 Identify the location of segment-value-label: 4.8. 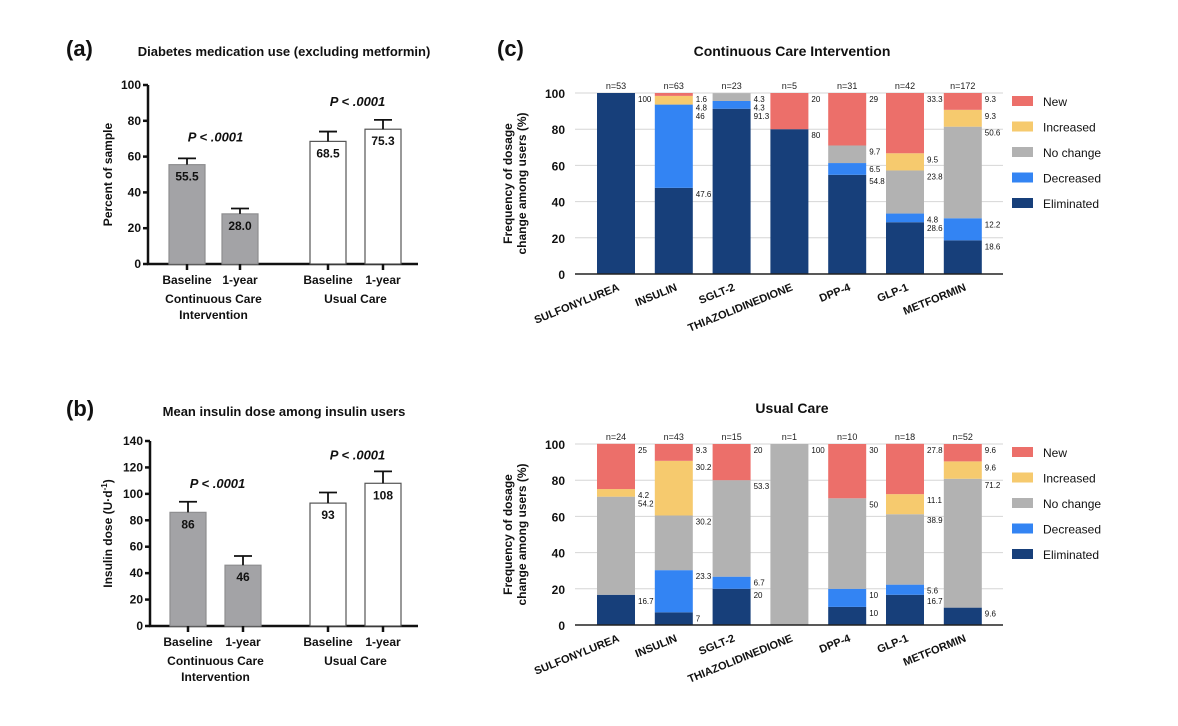
(933, 220).